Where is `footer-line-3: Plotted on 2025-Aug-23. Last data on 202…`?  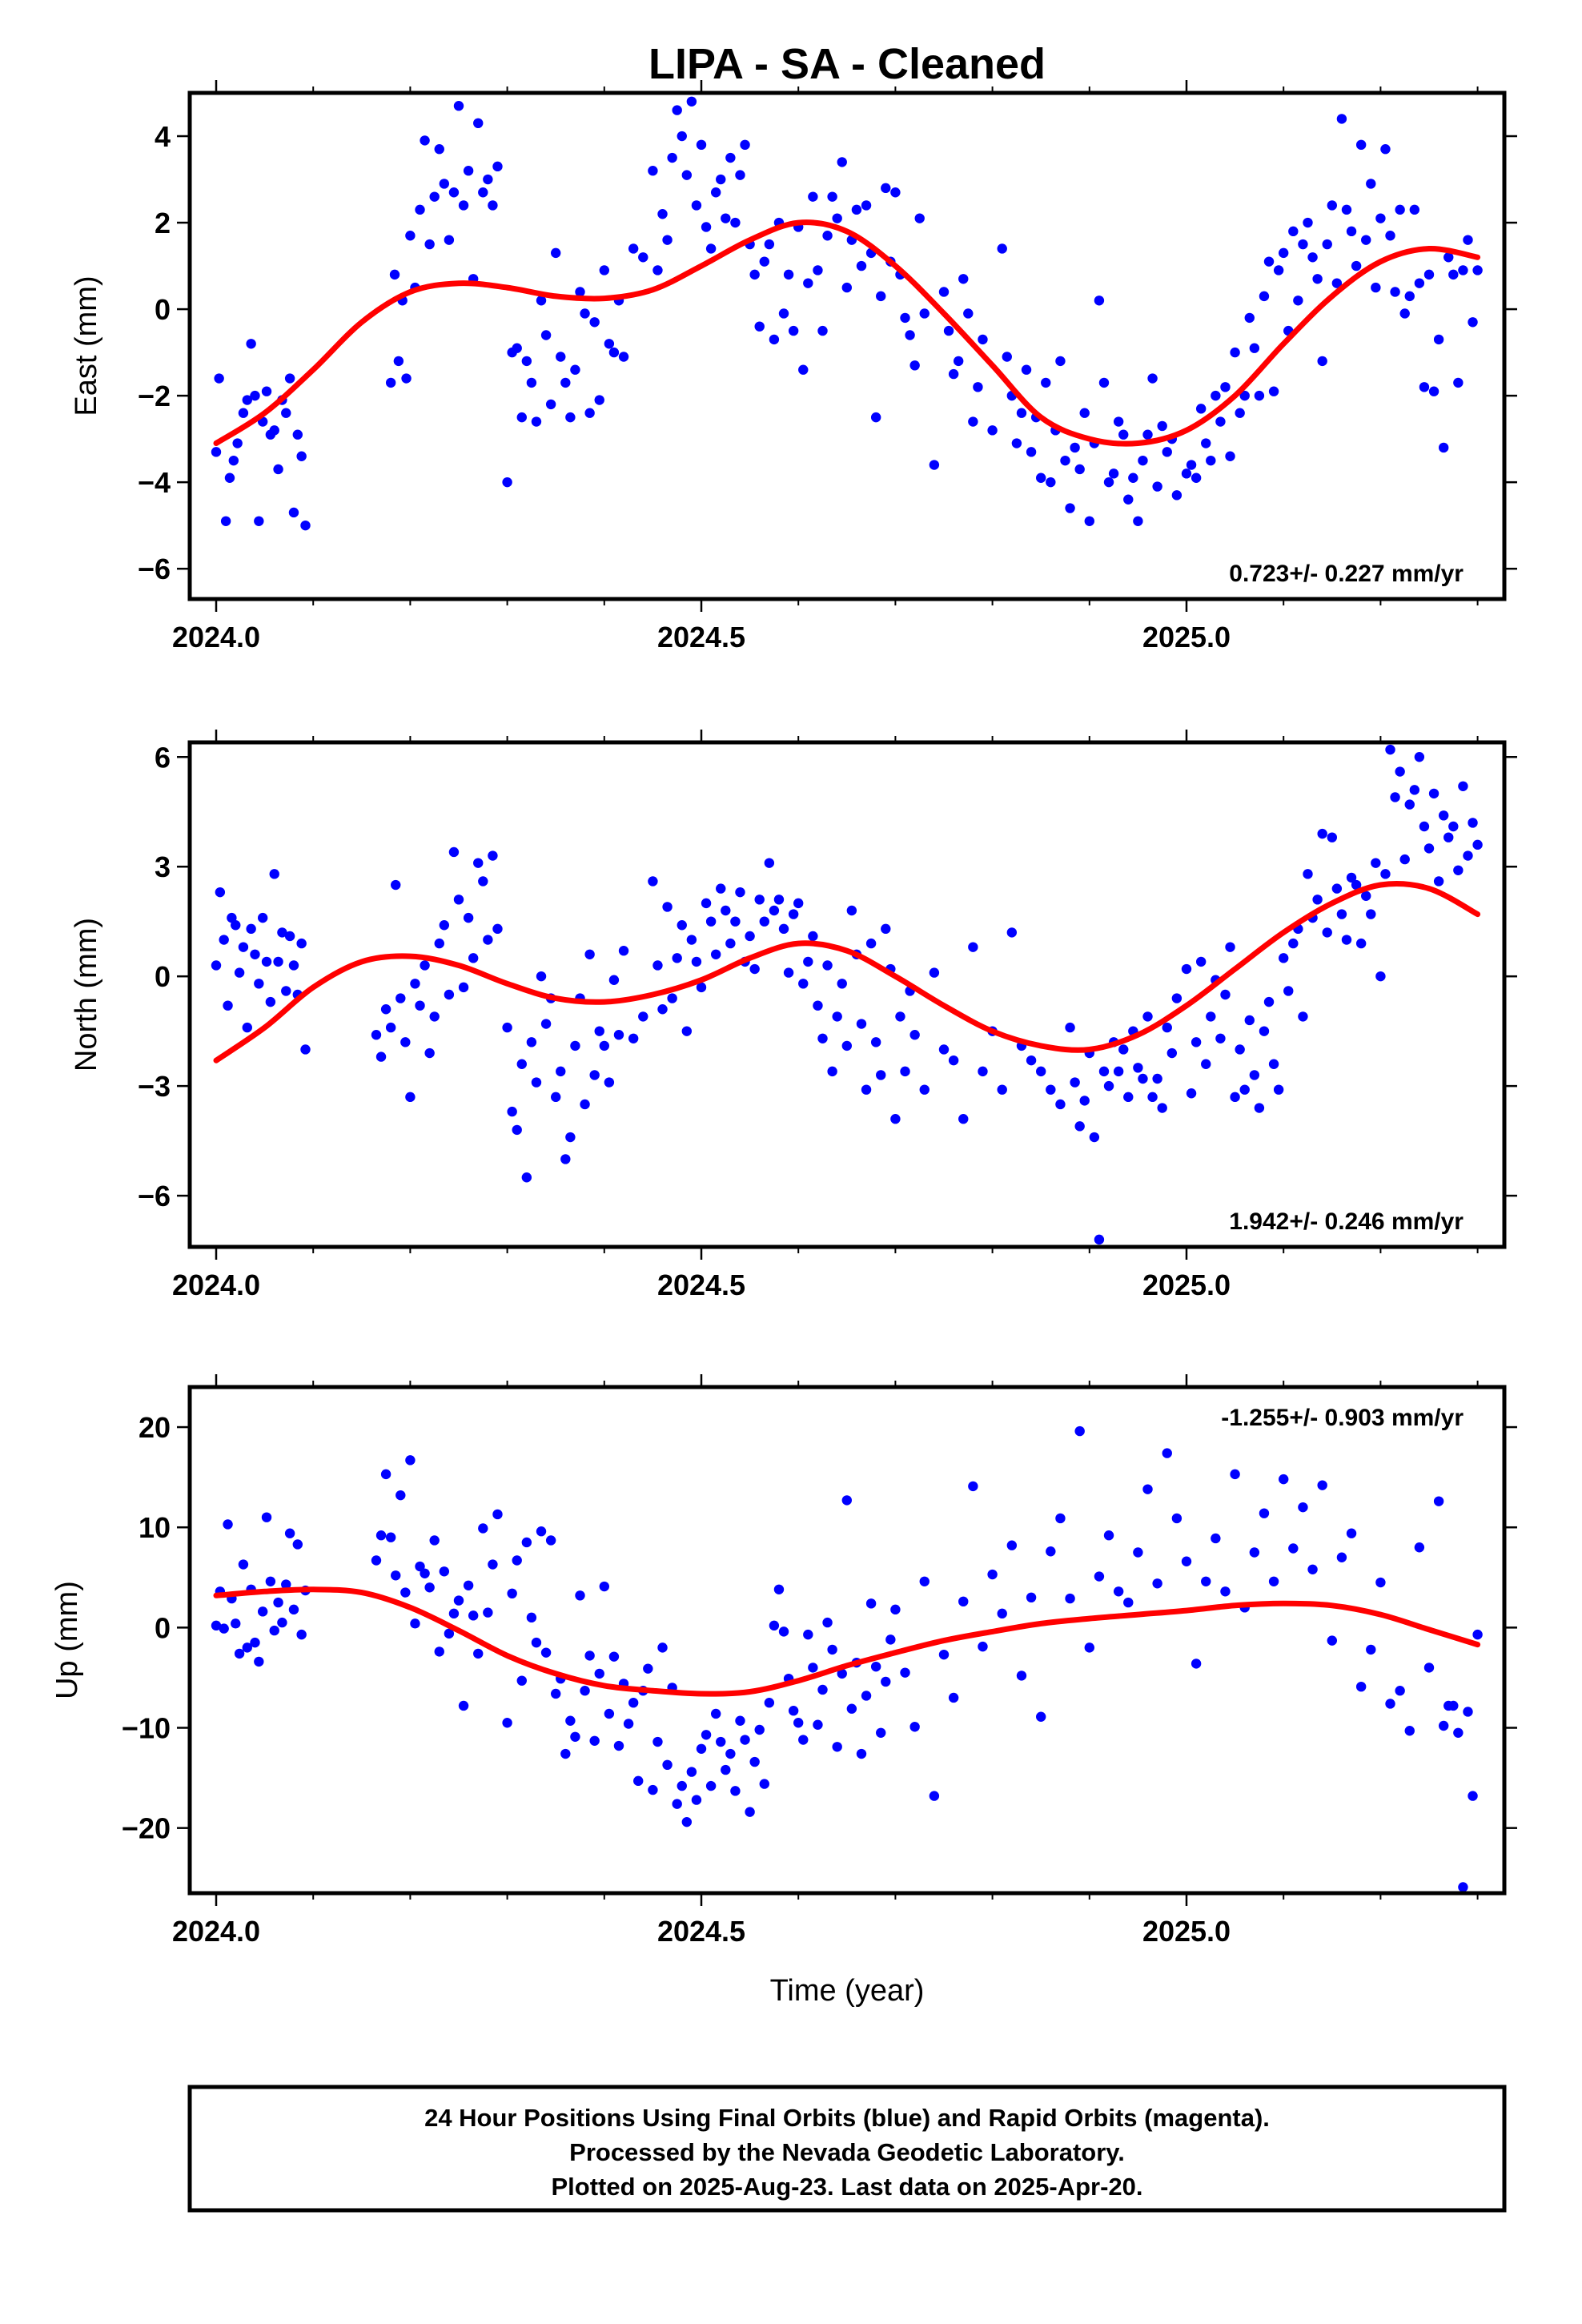
footer-line-3: Plotted on 2025-Aug-23. Last data on 202… is located at coordinates (847, 2187).